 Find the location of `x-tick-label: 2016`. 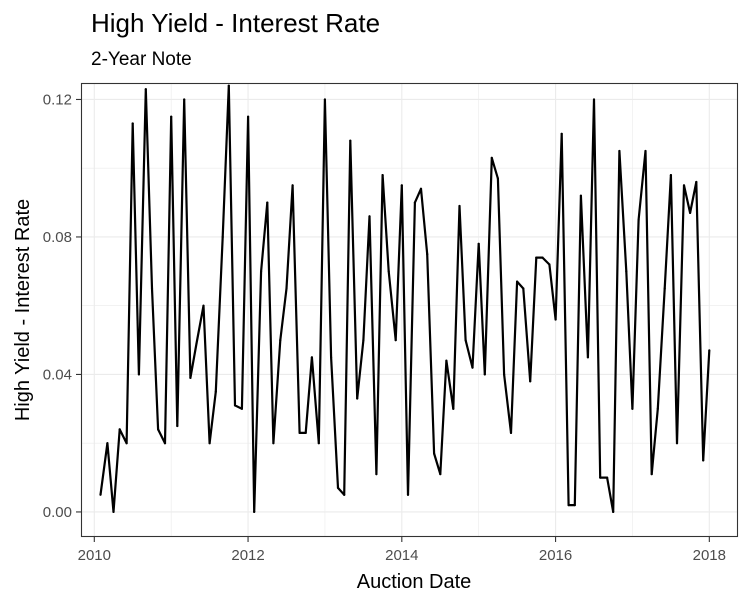

x-tick-label: 2016 is located at coordinates (555, 555).